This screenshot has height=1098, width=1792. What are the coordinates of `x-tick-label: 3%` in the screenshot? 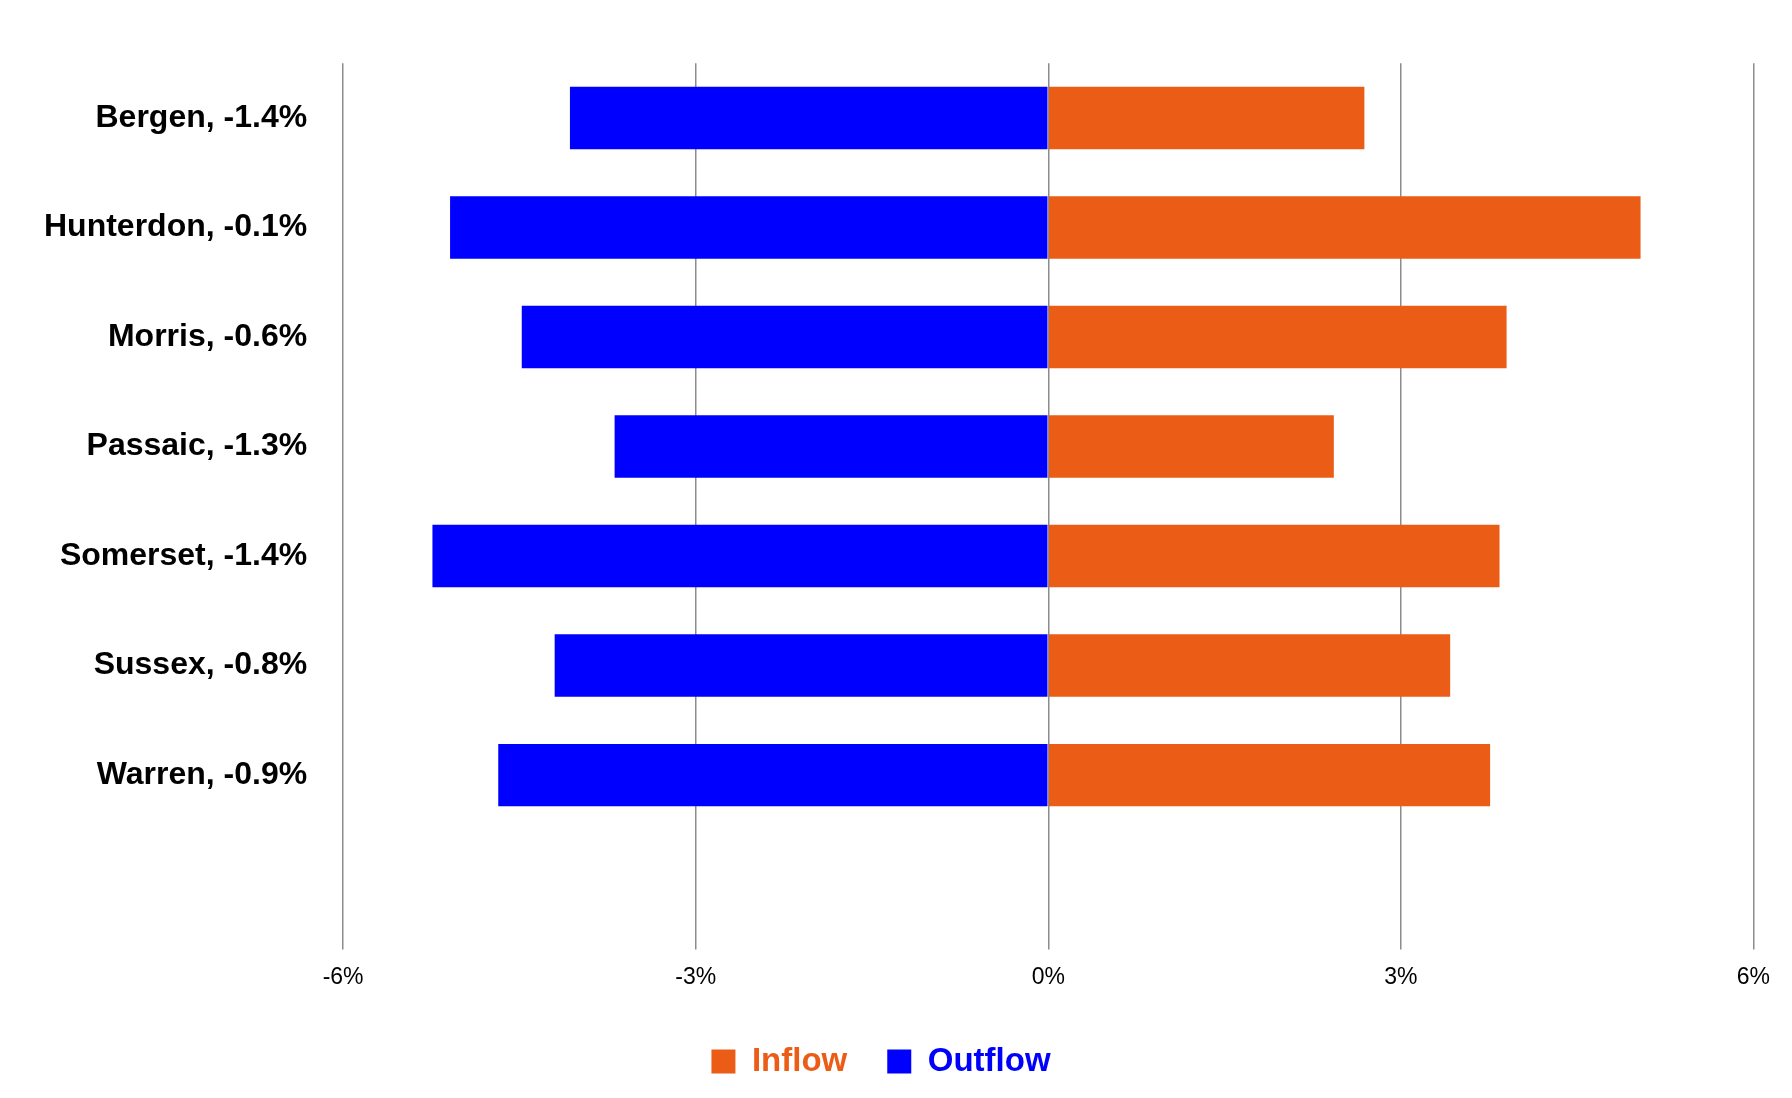 It's located at (1401, 975).